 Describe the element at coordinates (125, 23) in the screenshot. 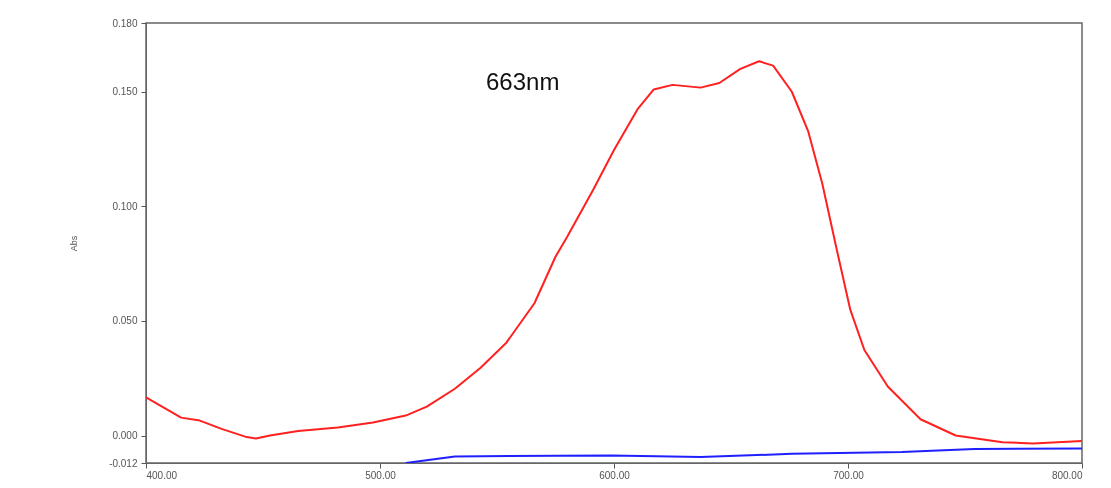

I see `y-tick-label: 0.180` at that location.